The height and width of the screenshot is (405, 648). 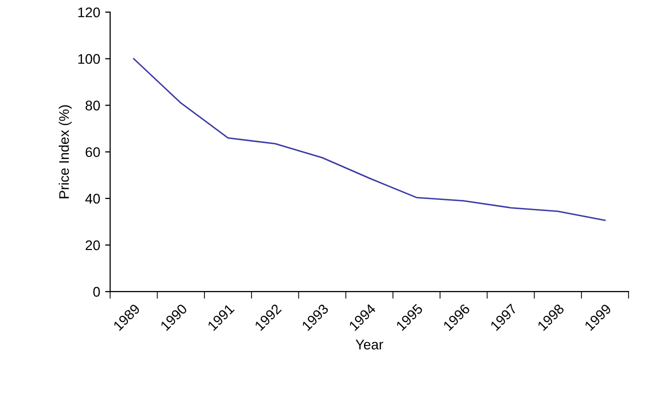 What do you see at coordinates (370, 345) in the screenshot?
I see `x-axis-title: Year` at bounding box center [370, 345].